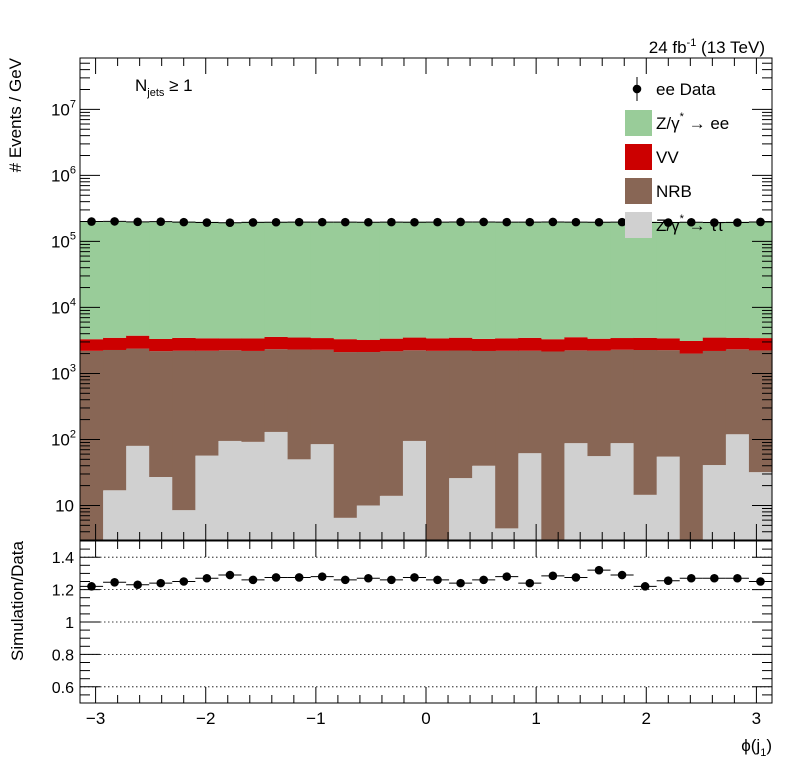 This screenshot has height=772, width=796. What do you see at coordinates (756, 718) in the screenshot?
I see `x-tick-label-7: 3` at bounding box center [756, 718].